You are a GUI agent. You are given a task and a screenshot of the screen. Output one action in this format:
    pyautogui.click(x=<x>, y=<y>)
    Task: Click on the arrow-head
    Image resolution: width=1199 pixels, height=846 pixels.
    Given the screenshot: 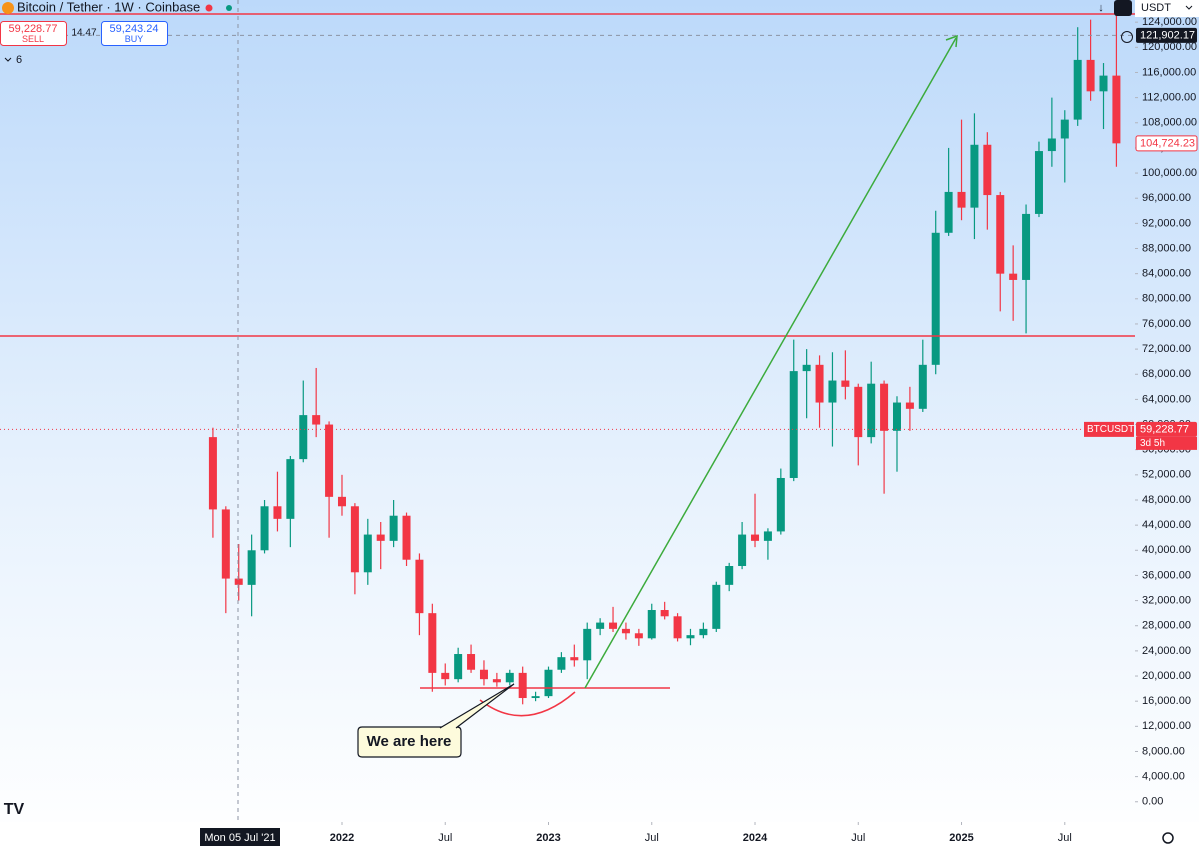 What is the action you would take?
    pyautogui.click(x=951, y=41)
    